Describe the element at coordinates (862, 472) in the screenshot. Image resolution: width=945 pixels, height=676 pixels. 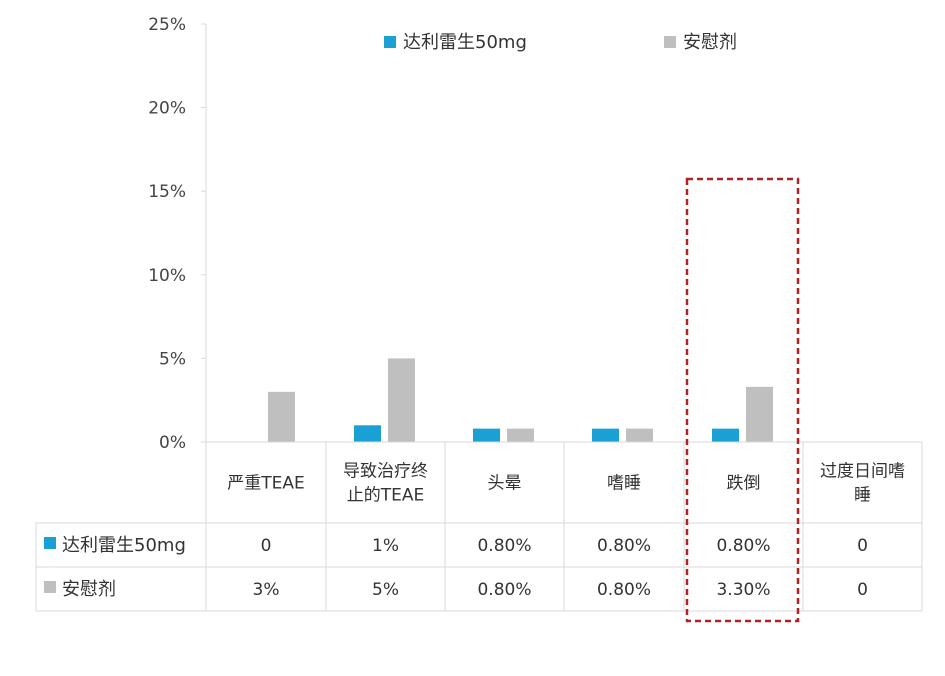
I see `category-label: 过度日间嗜` at that location.